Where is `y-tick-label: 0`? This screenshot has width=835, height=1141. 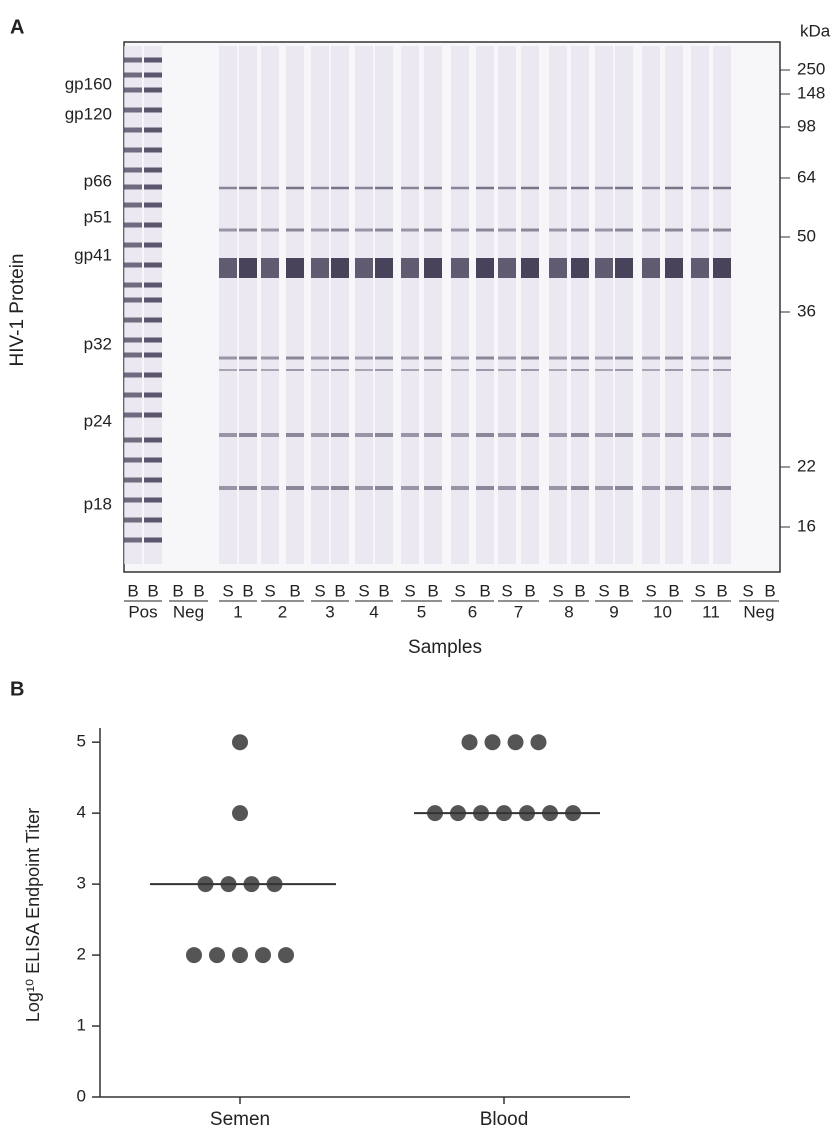
y-tick-label: 0 is located at coordinates (81, 1095).